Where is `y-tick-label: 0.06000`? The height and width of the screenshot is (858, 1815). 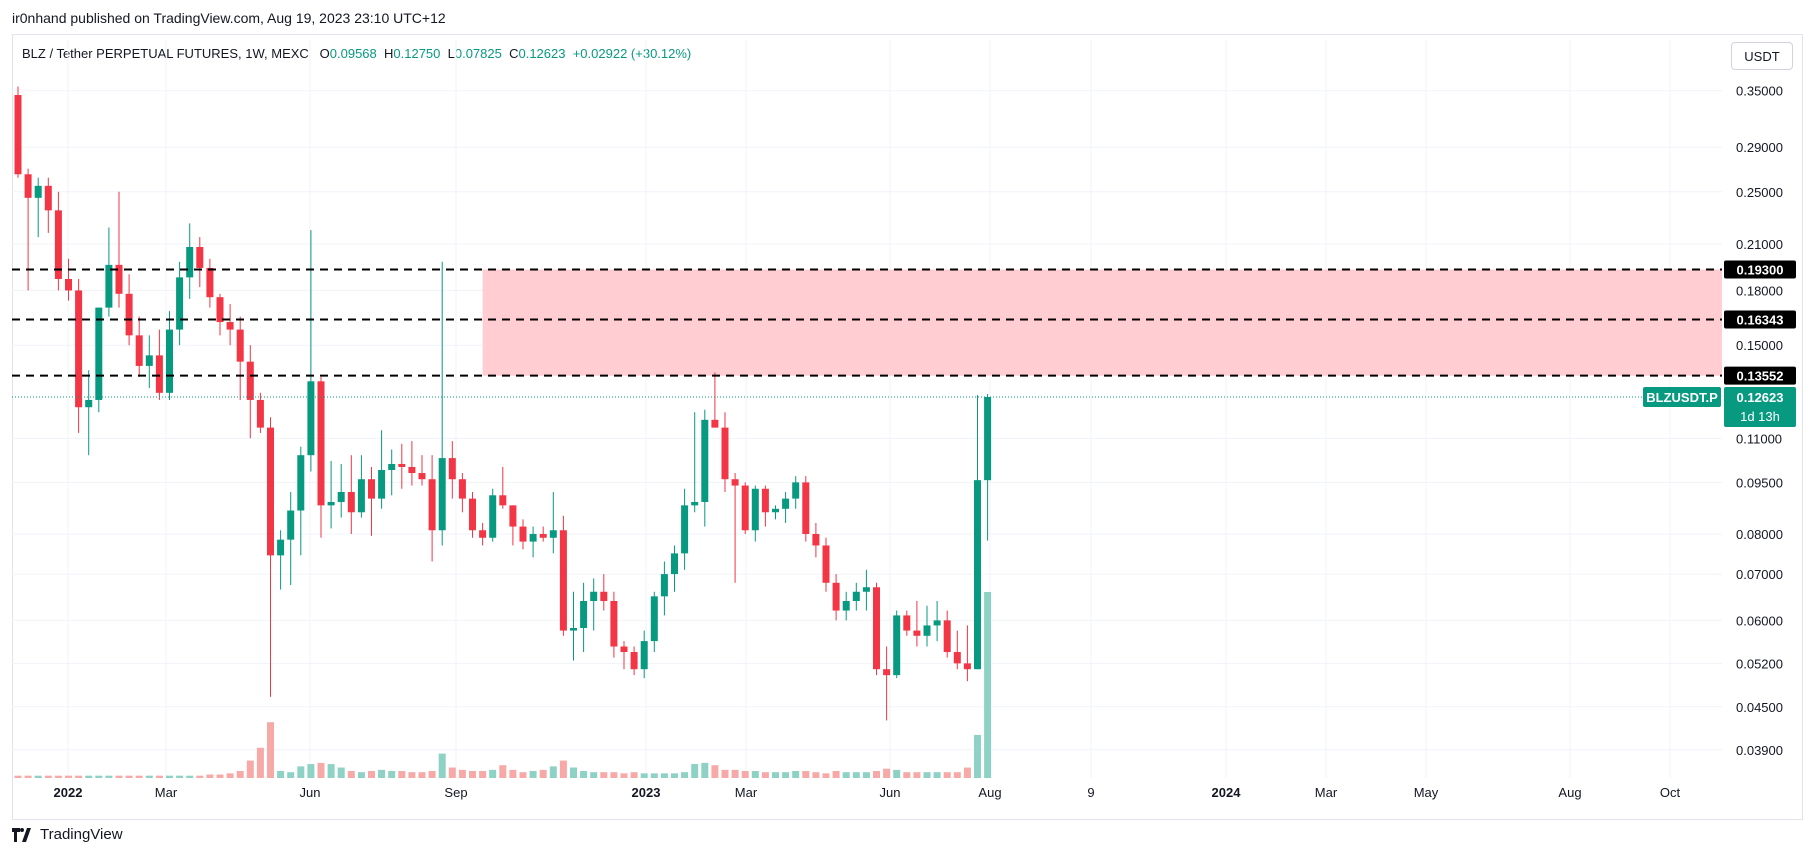 y-tick-label: 0.06000 is located at coordinates (1759, 620).